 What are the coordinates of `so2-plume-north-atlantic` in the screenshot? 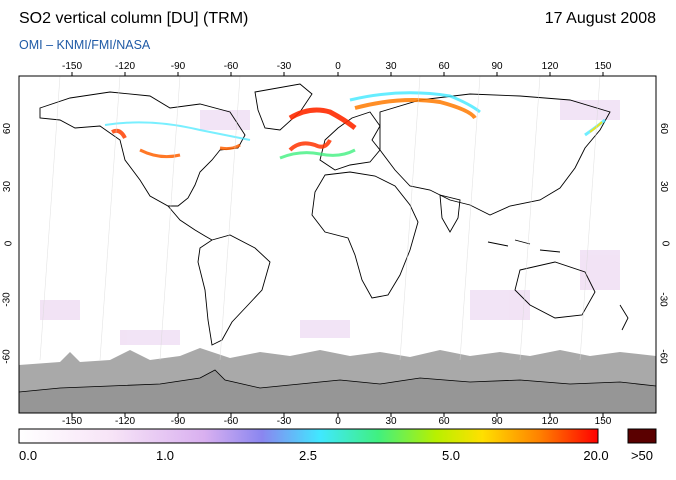 It's located at (322, 118).